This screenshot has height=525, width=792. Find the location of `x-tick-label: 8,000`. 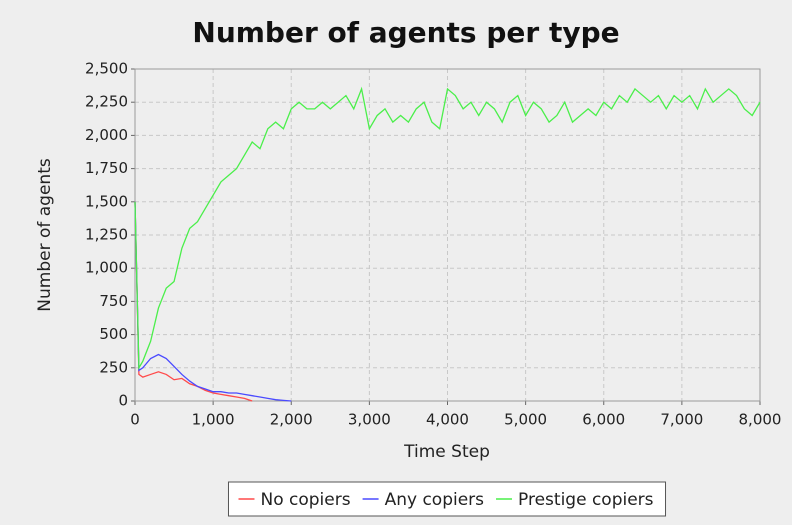

x-tick-label: 8,000 is located at coordinates (760, 420).